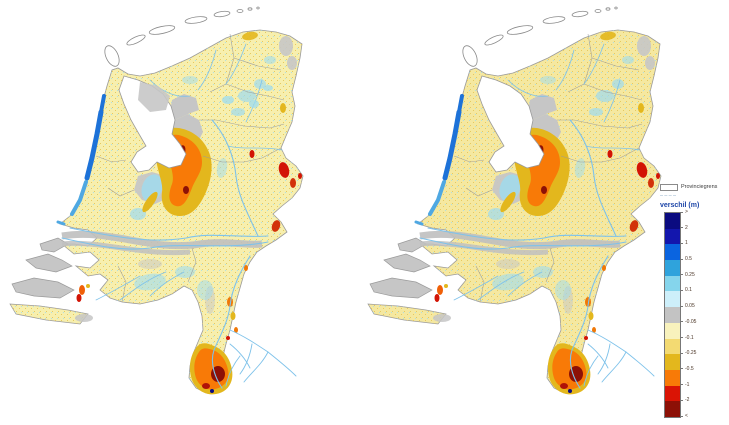 This screenshot has width=729, height=425. Describe the element at coordinates (686, 416) in the screenshot. I see `tick-label: <` at that location.